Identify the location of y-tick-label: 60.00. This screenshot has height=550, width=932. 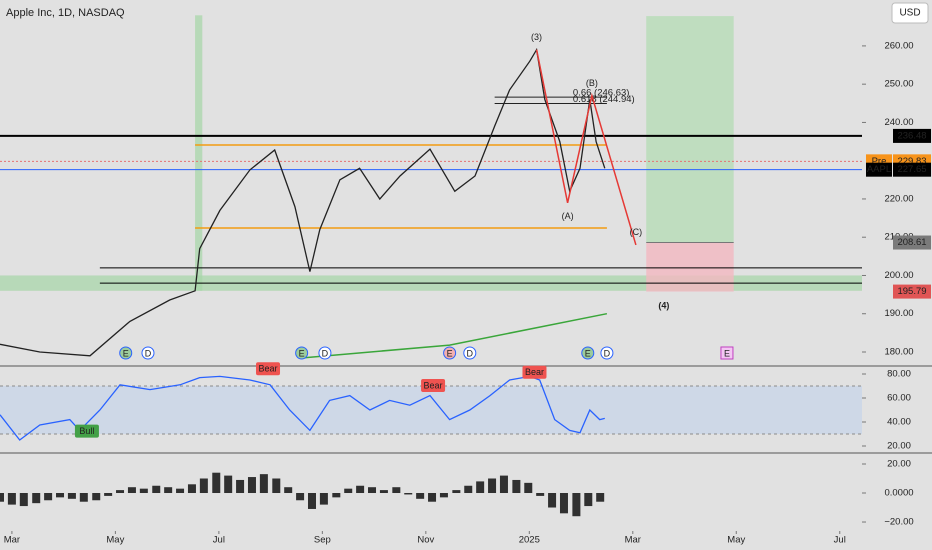
(899, 398).